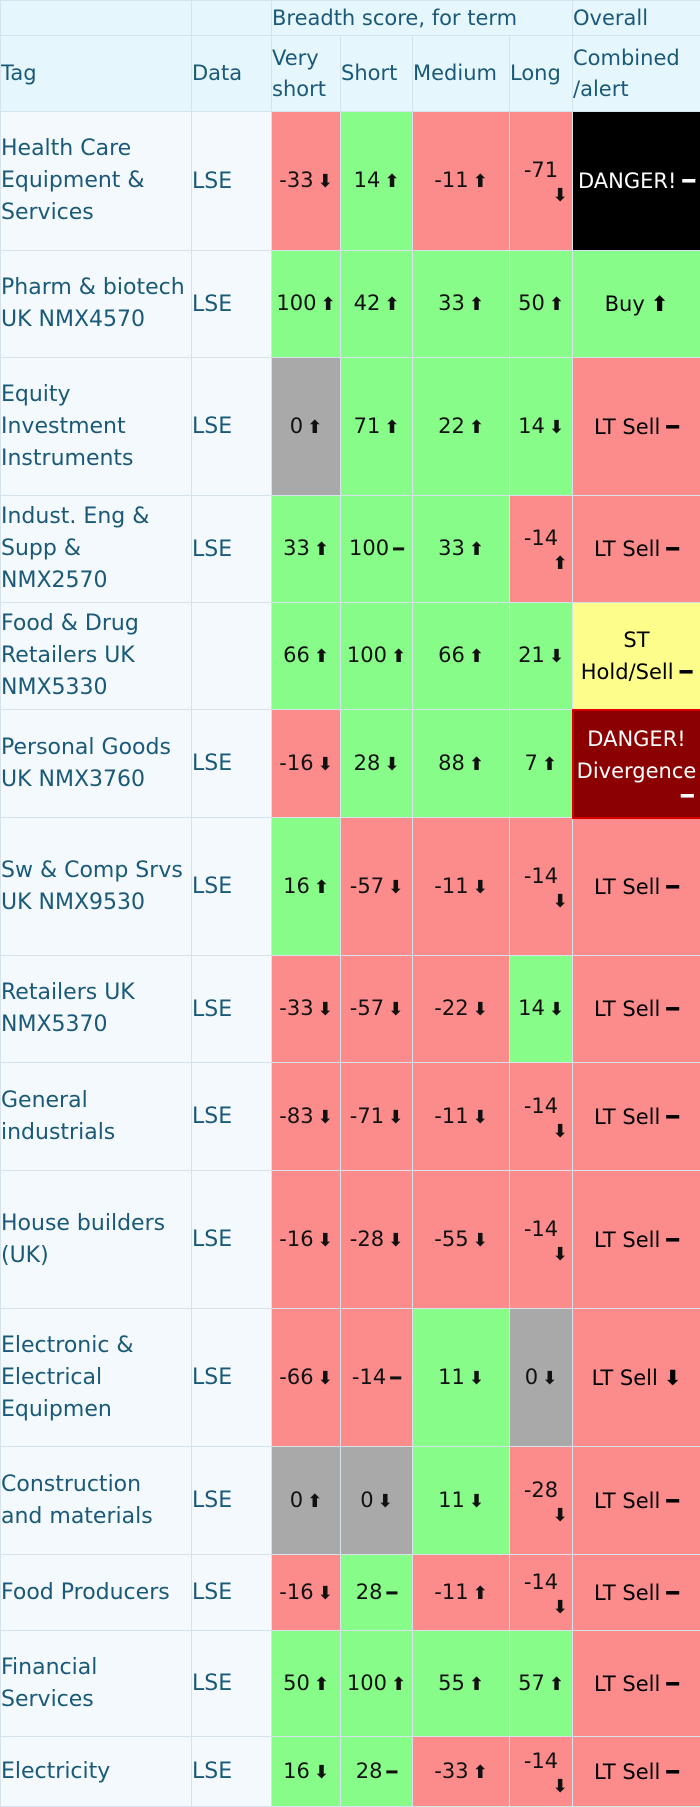 The image size is (700, 1807). What do you see at coordinates (377, 304) in the screenshot?
I see `score-cell: 42⬆` at bounding box center [377, 304].